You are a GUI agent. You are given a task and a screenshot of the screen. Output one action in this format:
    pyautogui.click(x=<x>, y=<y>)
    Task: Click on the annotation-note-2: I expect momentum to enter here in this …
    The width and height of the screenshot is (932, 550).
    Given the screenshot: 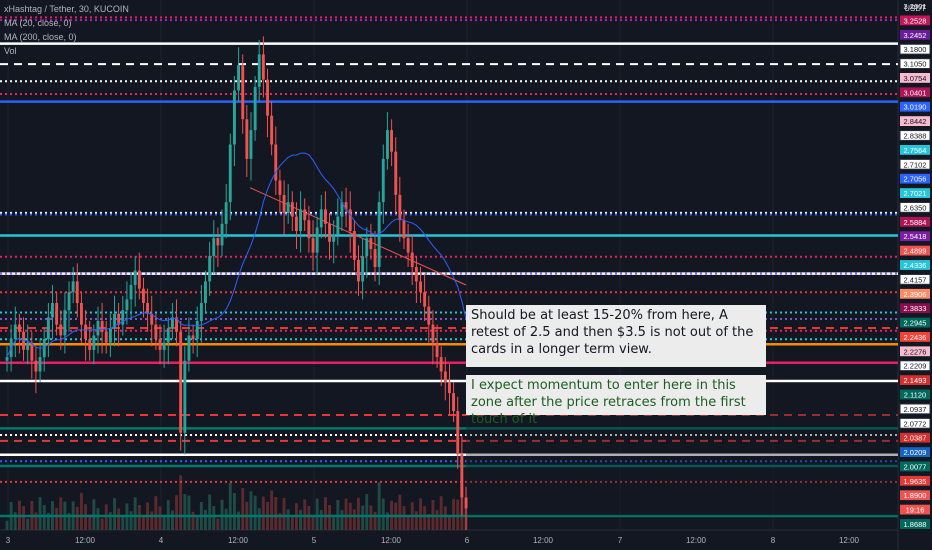 What is the action you would take?
    pyautogui.click(x=616, y=401)
    